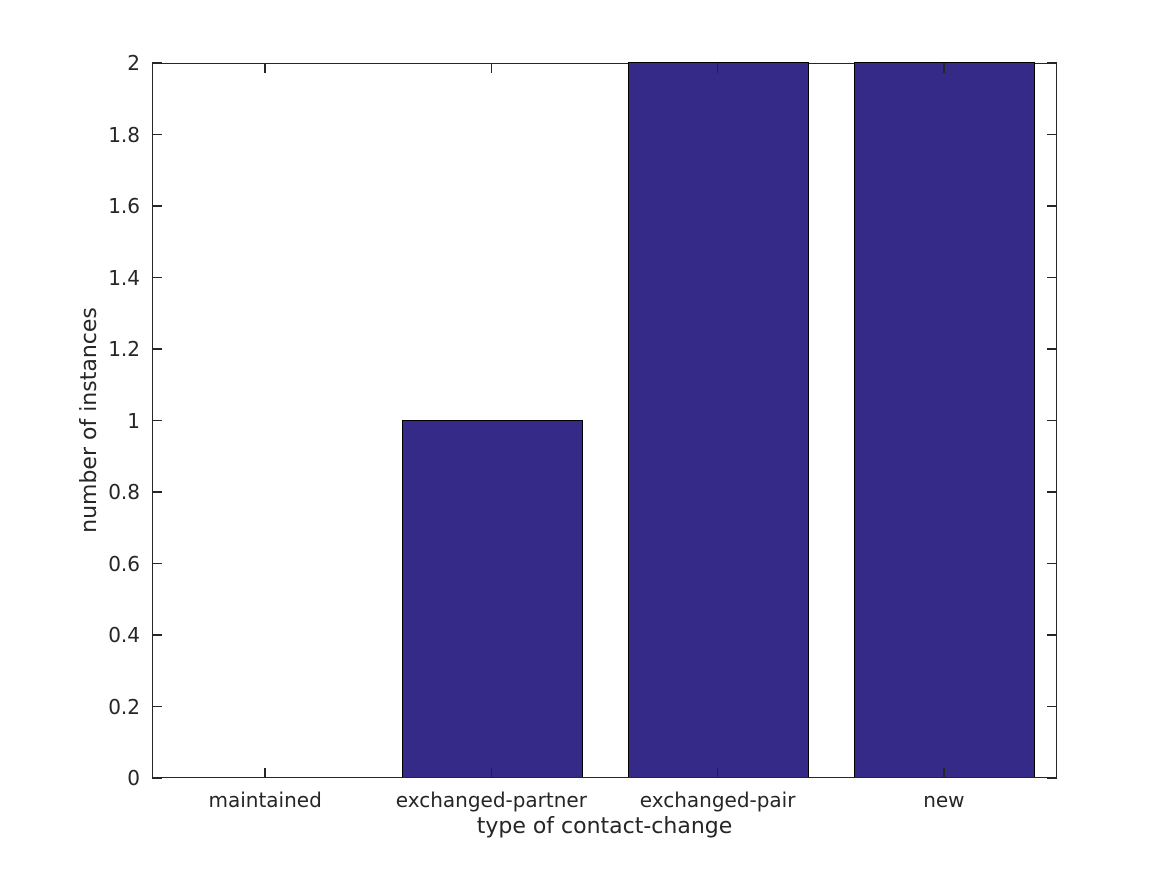  Describe the element at coordinates (124, 706) in the screenshot. I see `y-tick-label: 0.2` at that location.